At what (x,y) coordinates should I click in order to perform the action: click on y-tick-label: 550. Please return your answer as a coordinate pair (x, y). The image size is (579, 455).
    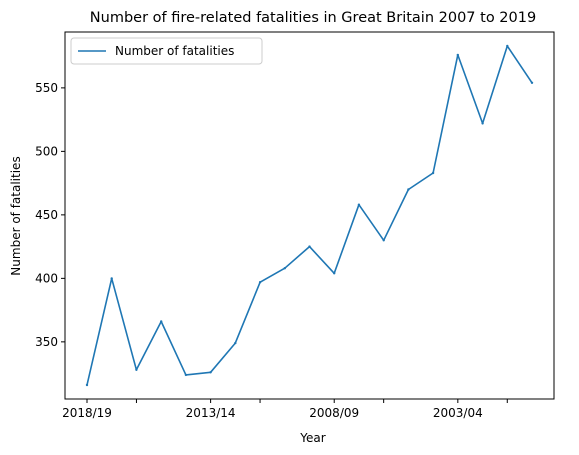
    Looking at the image, I should click on (46, 88).